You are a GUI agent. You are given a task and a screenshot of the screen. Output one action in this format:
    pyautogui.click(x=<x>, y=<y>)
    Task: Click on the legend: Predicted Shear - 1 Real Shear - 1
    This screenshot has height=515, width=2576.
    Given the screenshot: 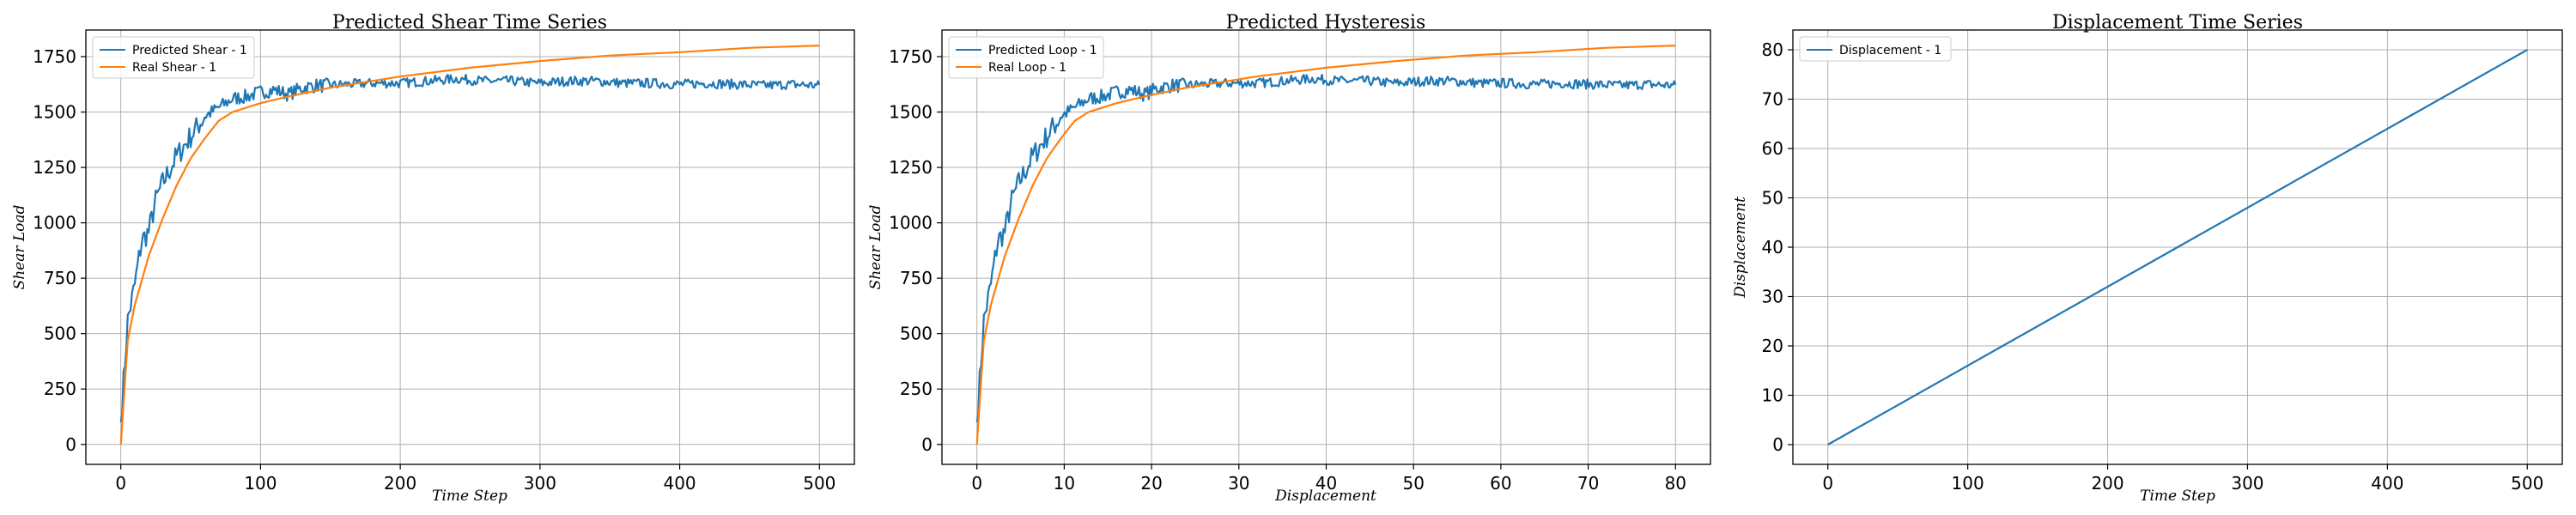 What is the action you would take?
    pyautogui.click(x=174, y=57)
    